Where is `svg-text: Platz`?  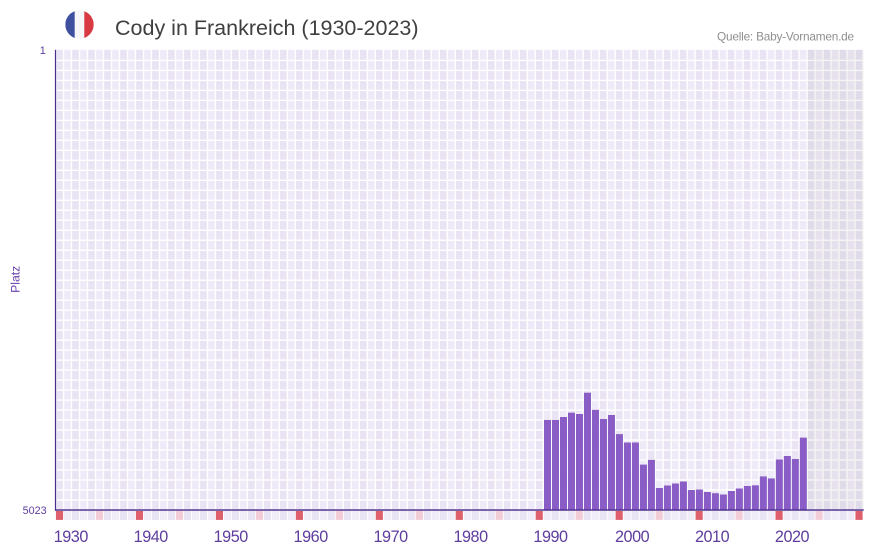 svg-text: Platz is located at coordinates (15, 279).